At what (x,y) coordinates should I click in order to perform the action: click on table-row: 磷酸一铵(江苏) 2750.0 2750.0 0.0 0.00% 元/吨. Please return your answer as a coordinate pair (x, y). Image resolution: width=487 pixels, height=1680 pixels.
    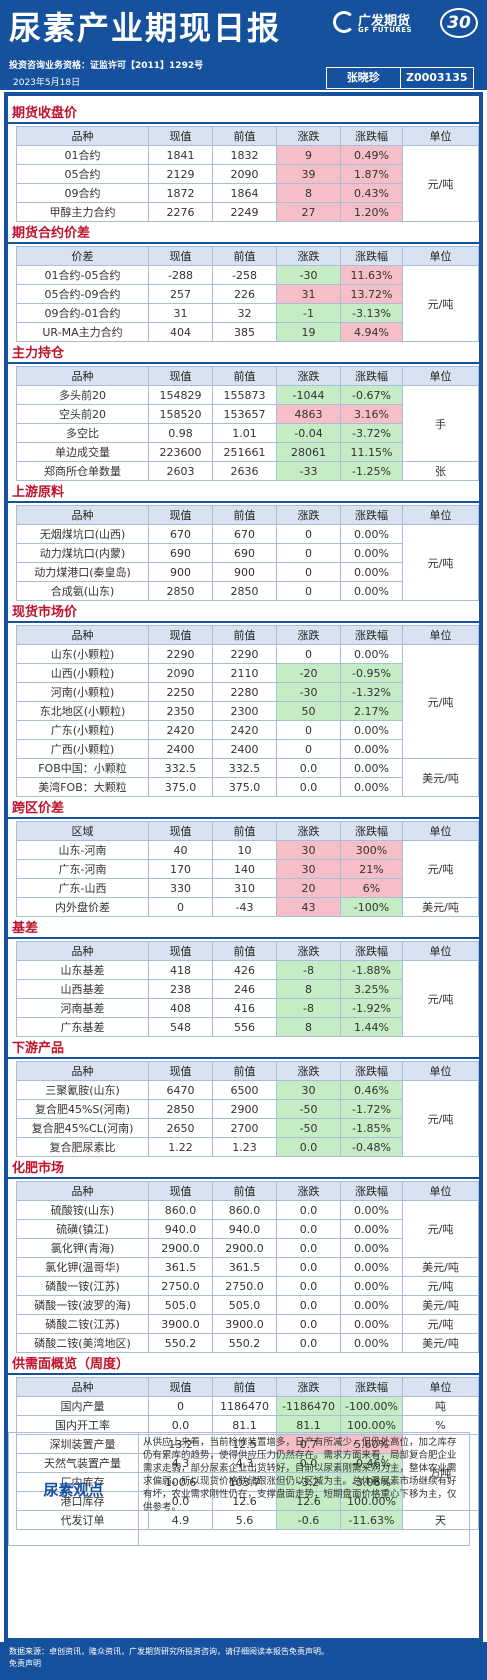
    Looking at the image, I should click on (247, 1286).